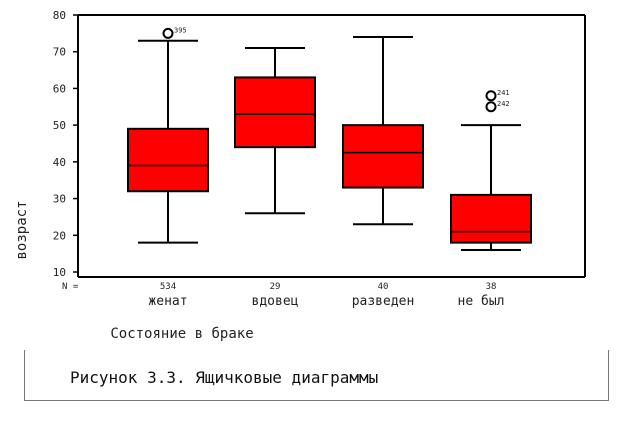 Image resolution: width=623 pixels, height=425 pixels. What do you see at coordinates (481, 301) in the screenshot?
I see `category-label: не был` at bounding box center [481, 301].